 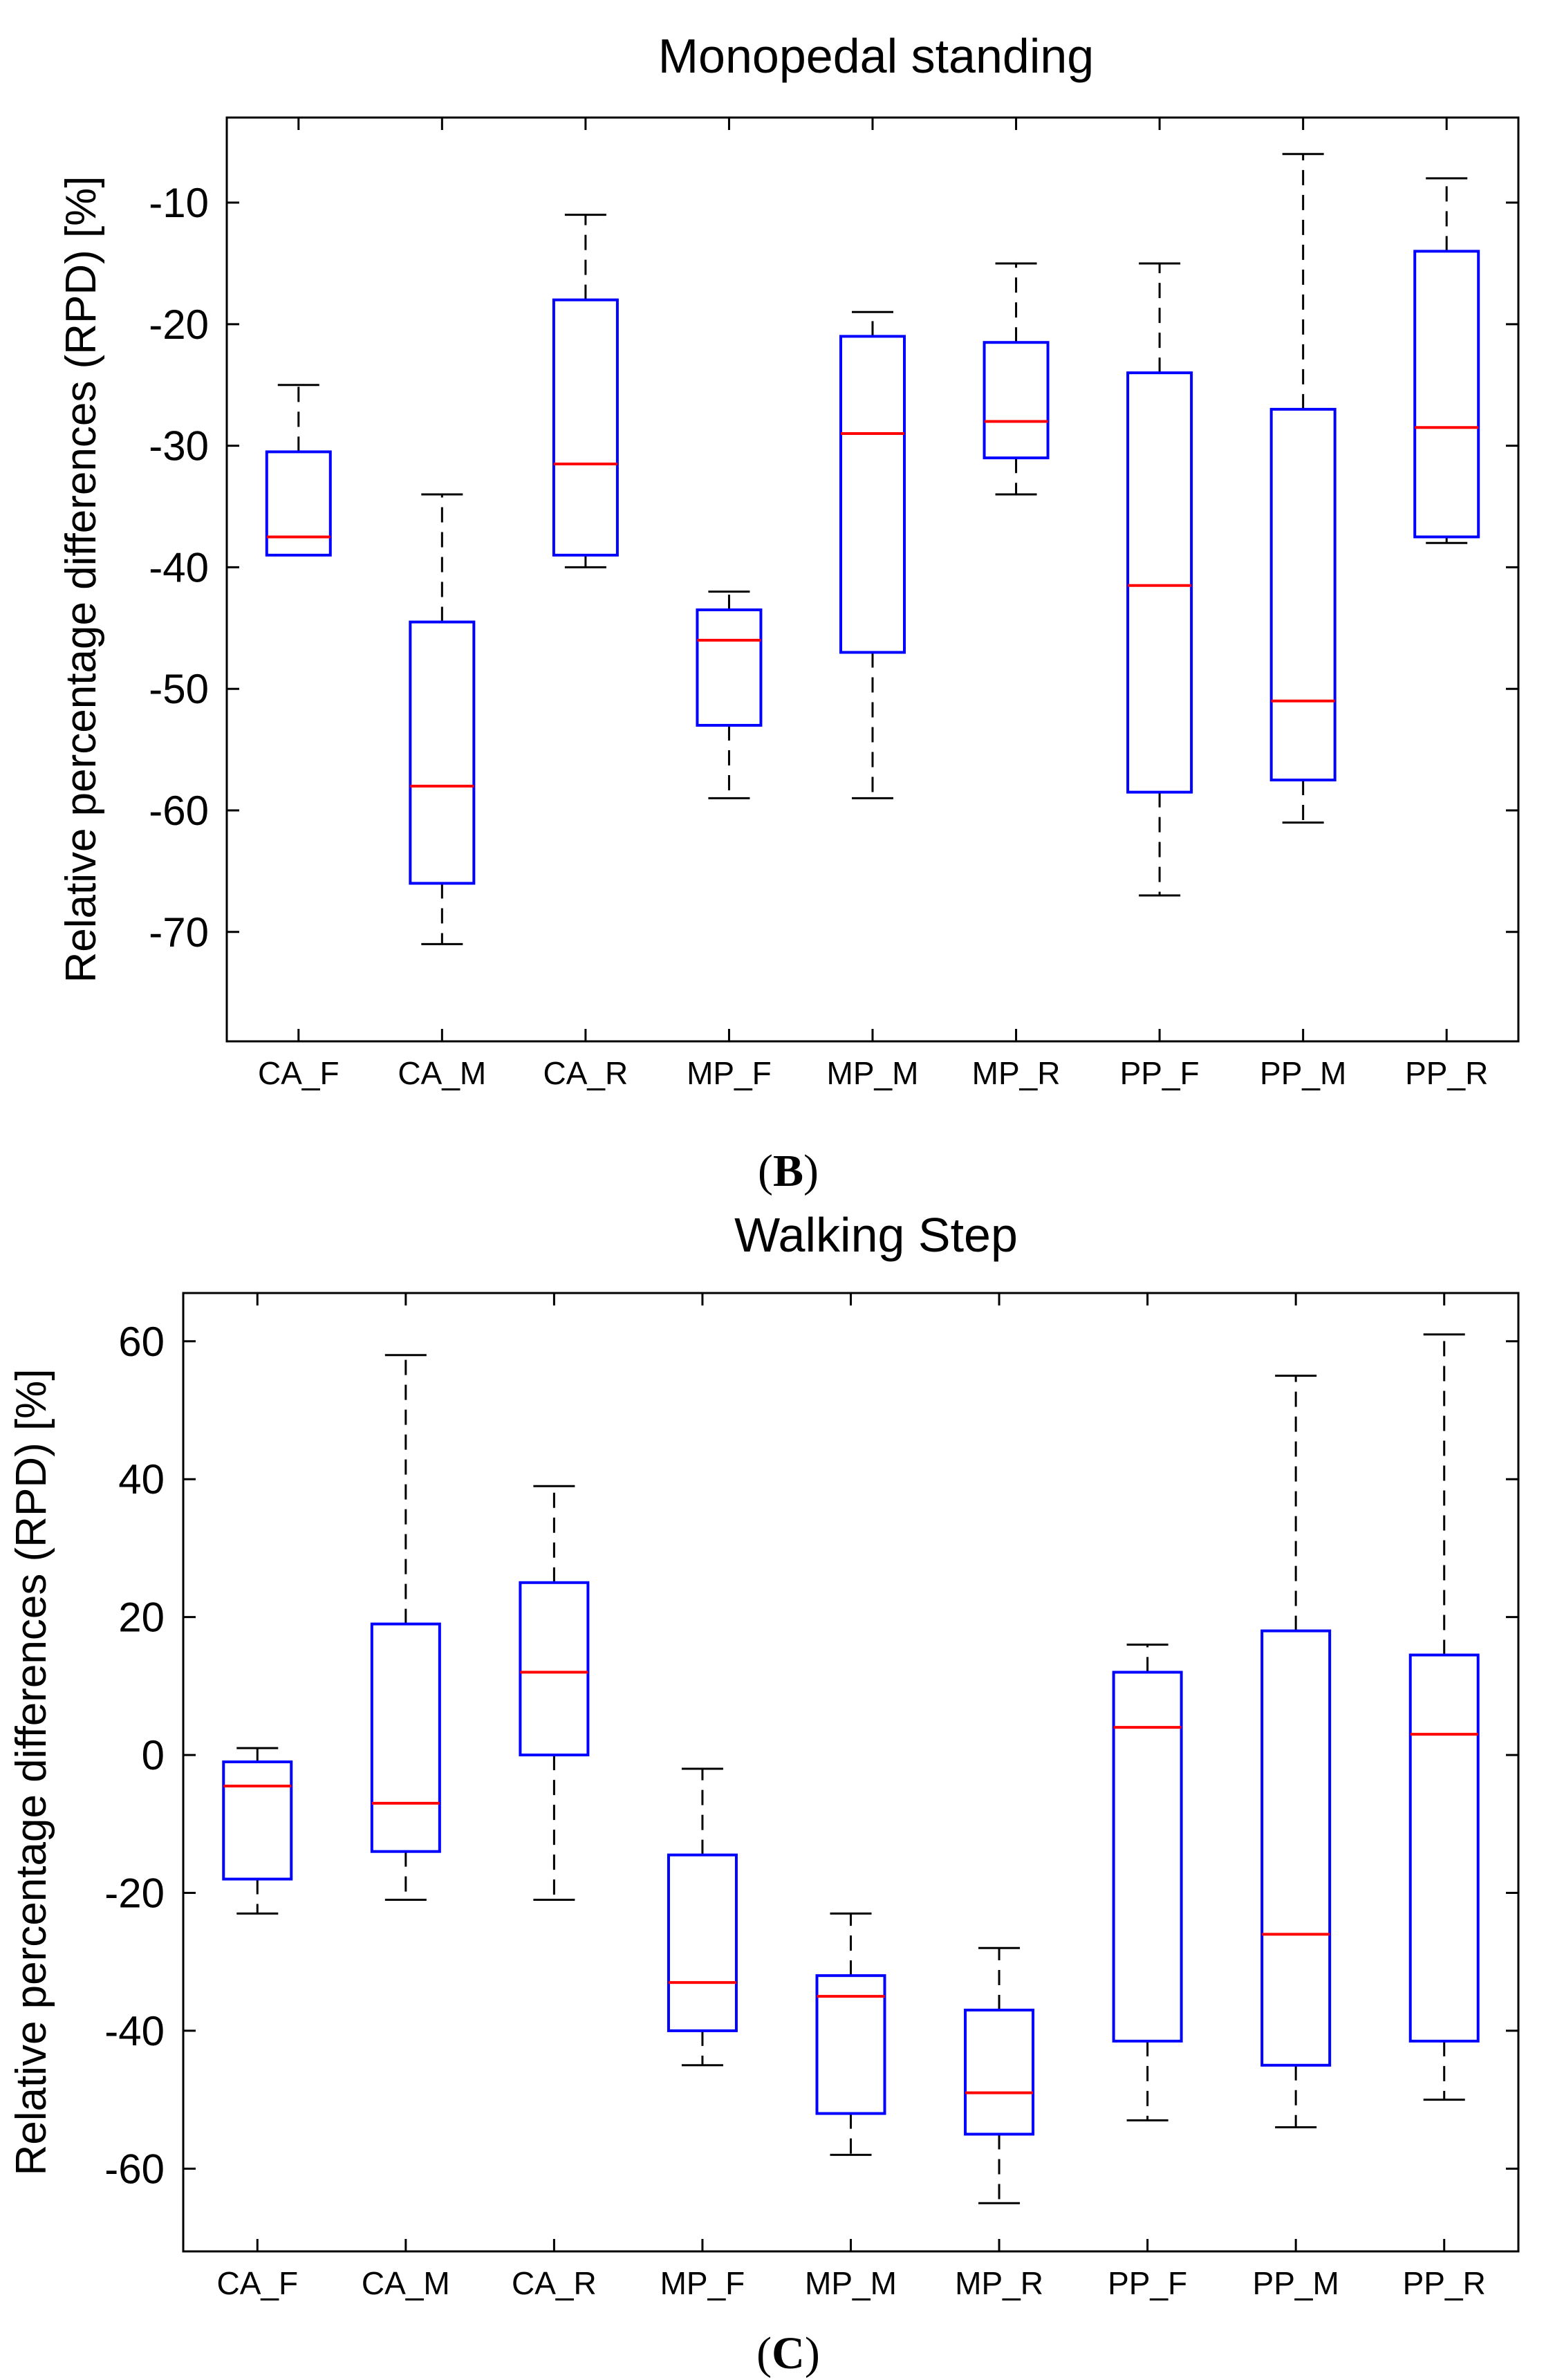 What do you see at coordinates (153, 1755) in the screenshot?
I see `y-tick-label: 0` at bounding box center [153, 1755].